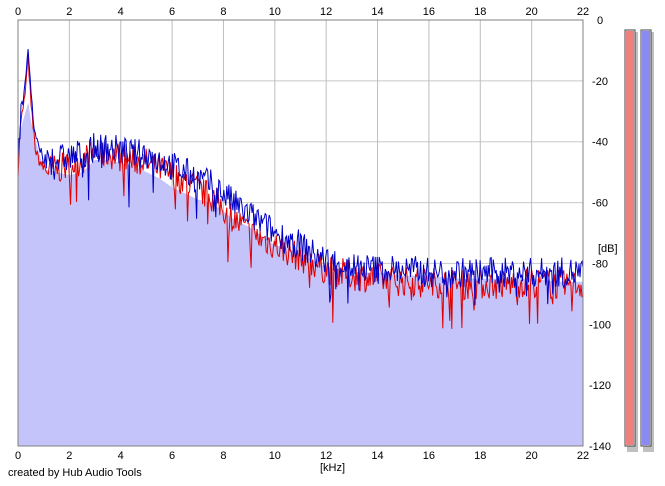 This screenshot has height=486, width=665. Describe the element at coordinates (332, 468) in the screenshot. I see `x-axis-label: [kHz]` at that location.